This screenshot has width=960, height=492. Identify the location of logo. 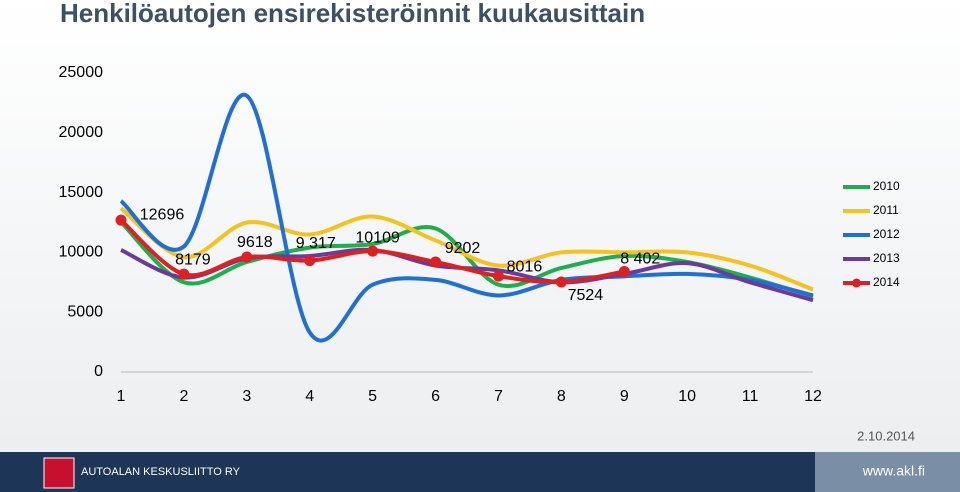
(59, 473).